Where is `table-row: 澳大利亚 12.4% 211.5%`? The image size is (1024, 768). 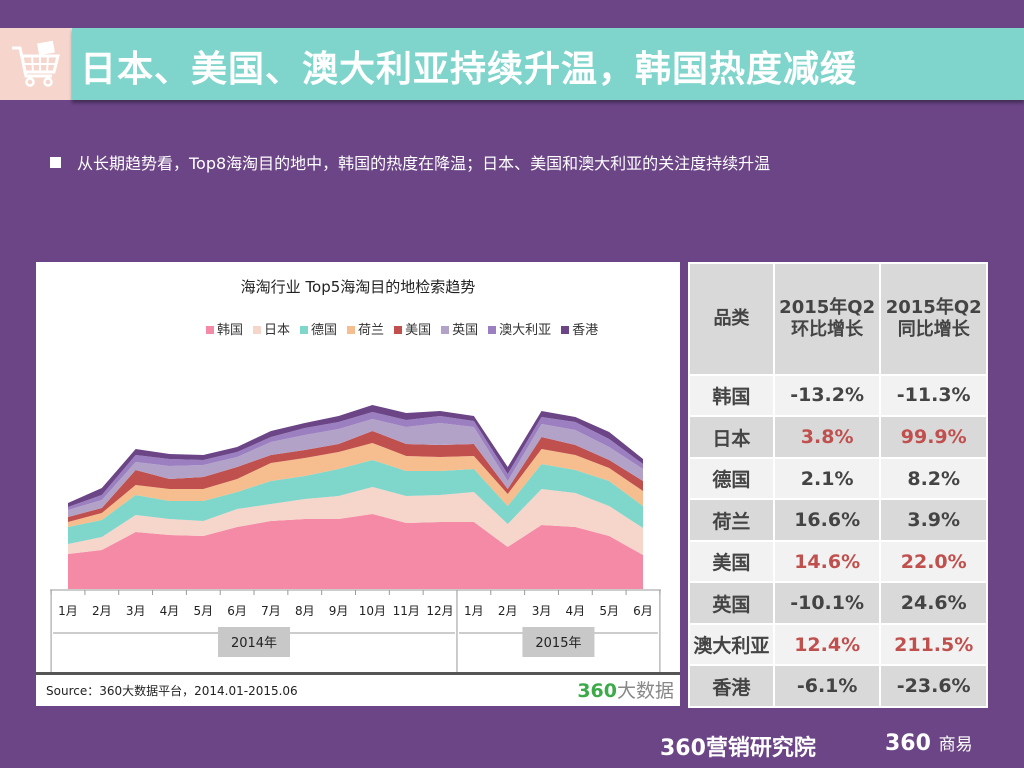 table-row: 澳大利亚 12.4% 211.5% is located at coordinates (838, 644).